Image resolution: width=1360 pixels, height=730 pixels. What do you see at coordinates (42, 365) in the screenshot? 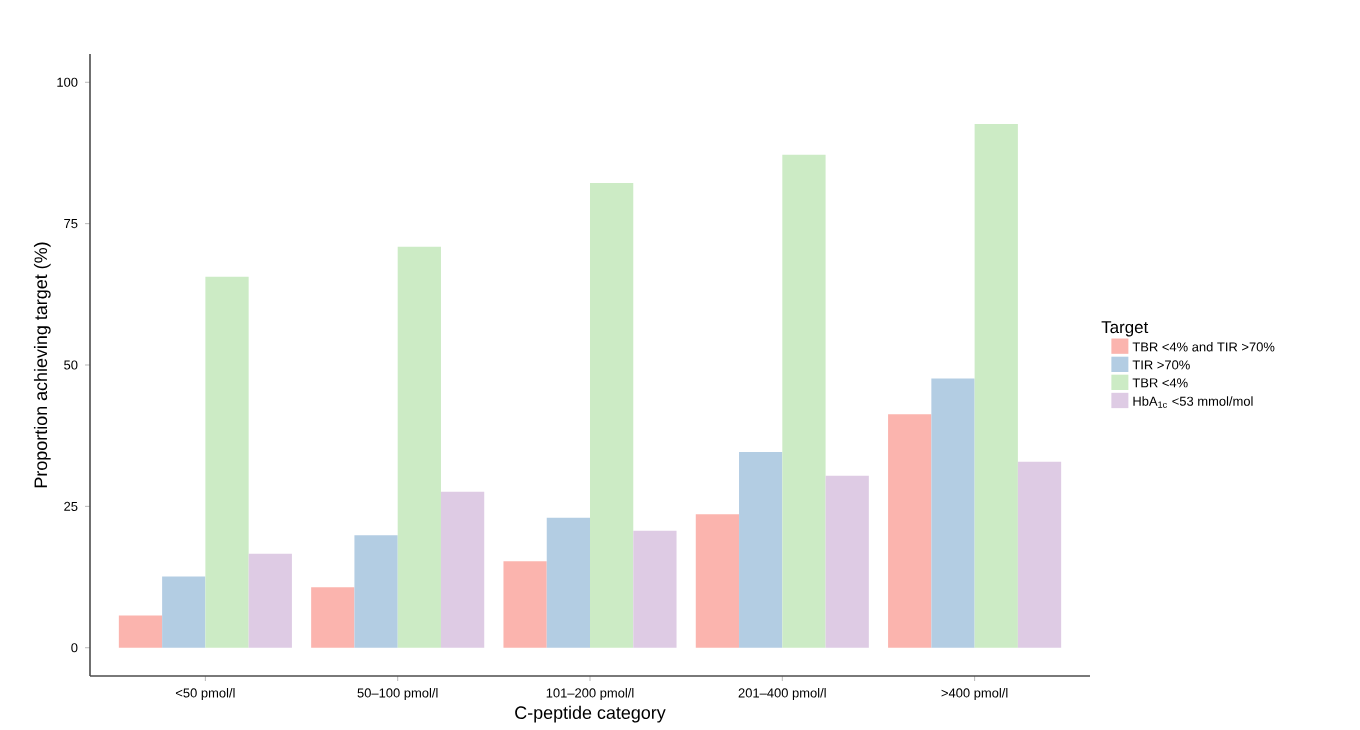
I see `y-axis-title: Proportion achieving target (%)` at bounding box center [42, 365].